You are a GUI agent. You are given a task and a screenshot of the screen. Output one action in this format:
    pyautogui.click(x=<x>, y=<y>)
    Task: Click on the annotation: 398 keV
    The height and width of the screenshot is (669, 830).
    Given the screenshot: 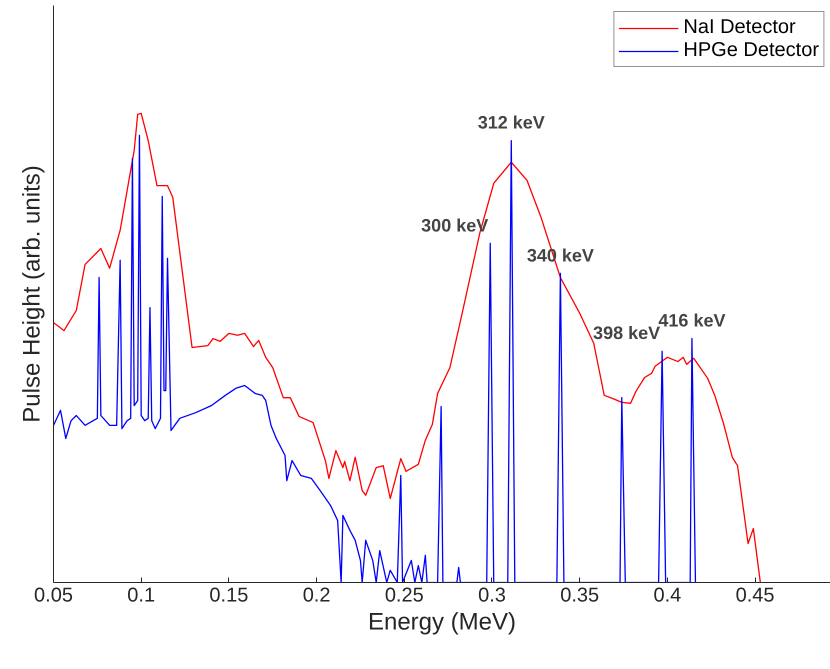 What is the action you would take?
    pyautogui.click(x=626, y=333)
    